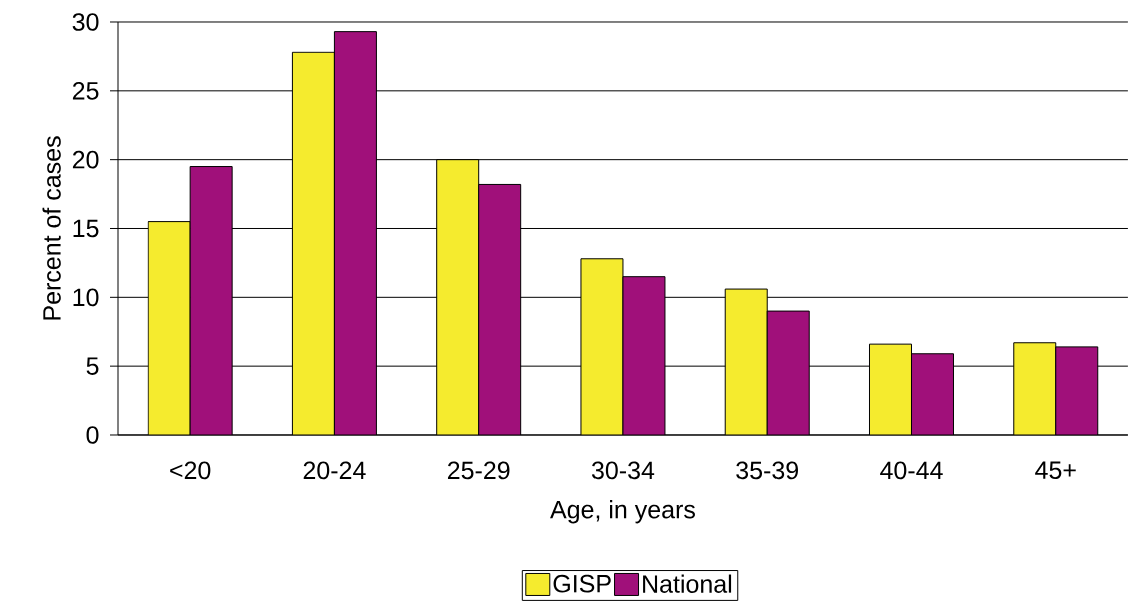 The height and width of the screenshot is (616, 1133). Describe the element at coordinates (767, 470) in the screenshot. I see `x-tick-label: 35-39` at that location.